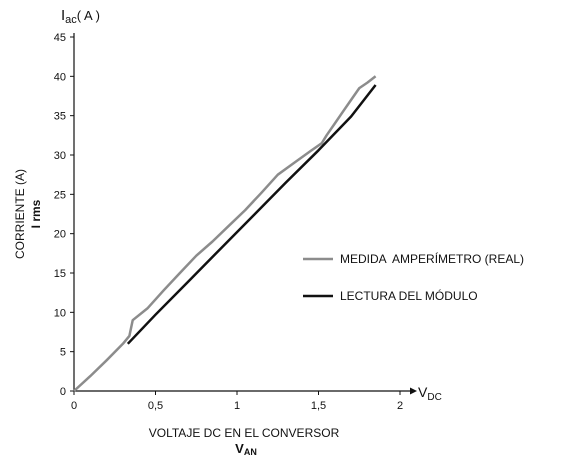 The image size is (567, 457). What do you see at coordinates (64, 215) in the screenshot?
I see `y-ticks: 0 5 10 15 20 25 30 35 40 45` at bounding box center [64, 215].